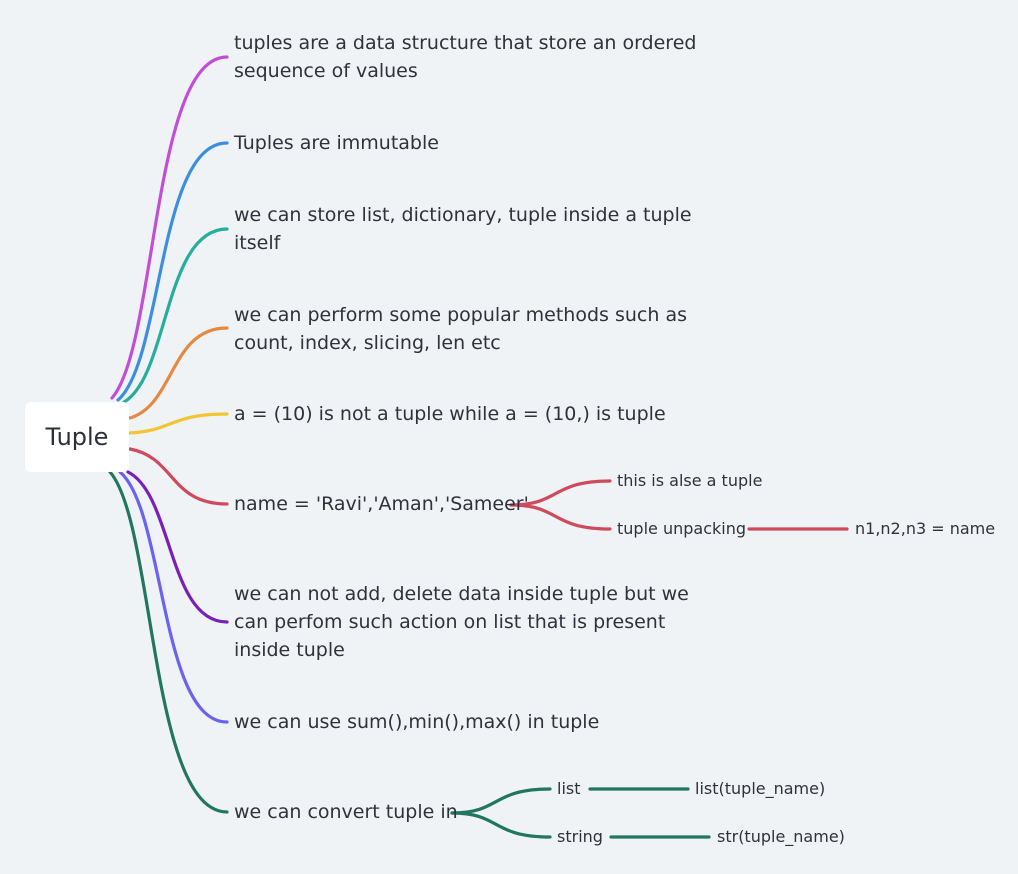  What do you see at coordinates (569, 788) in the screenshot?
I see `child-node: list` at bounding box center [569, 788].